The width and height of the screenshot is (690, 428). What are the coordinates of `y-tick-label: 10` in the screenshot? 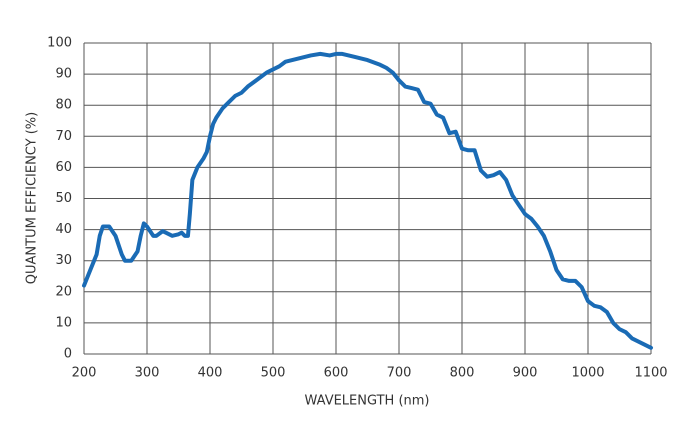 It's located at (63, 322).